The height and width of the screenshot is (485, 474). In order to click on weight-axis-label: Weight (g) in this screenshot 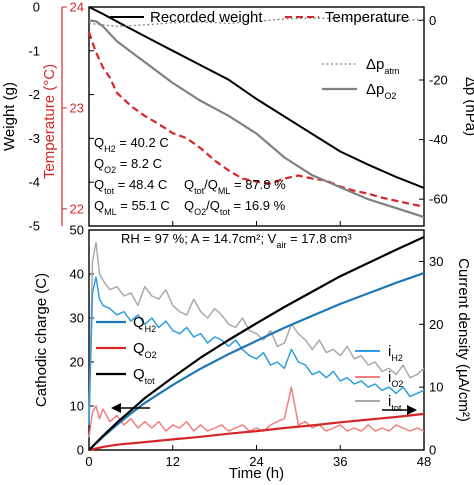, I will do `click(9, 116)`.